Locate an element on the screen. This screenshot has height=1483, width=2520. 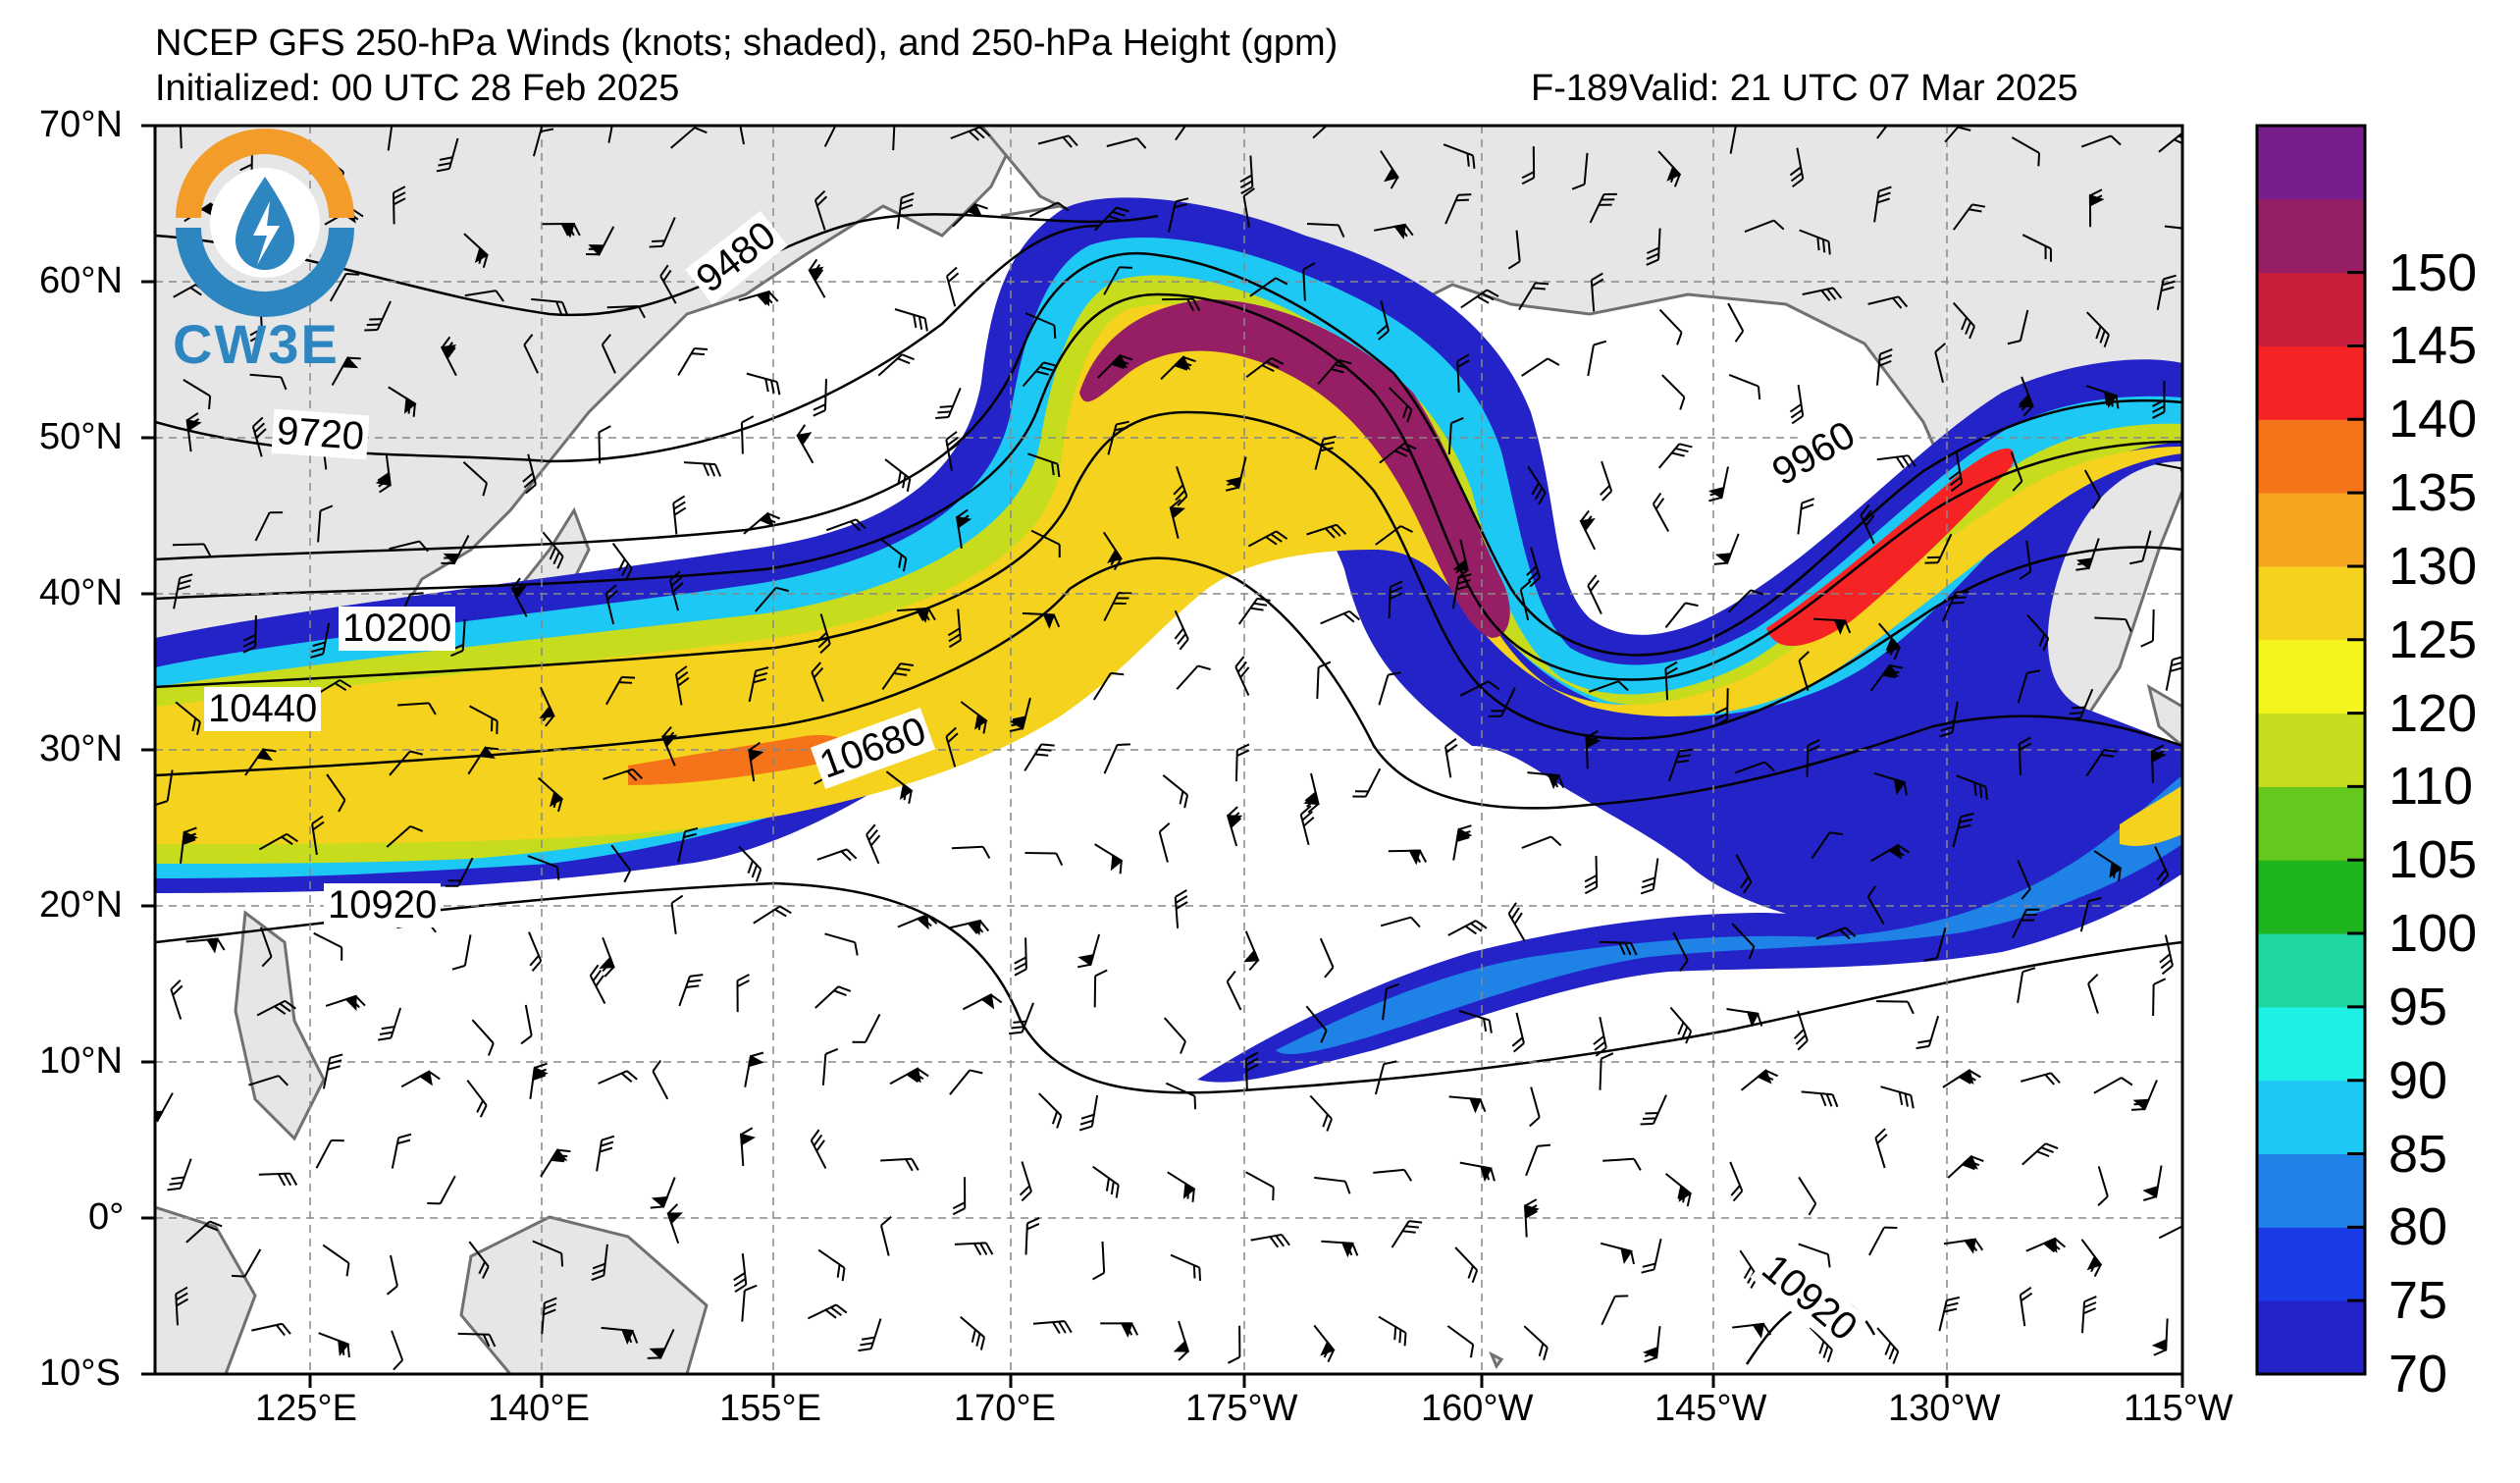
colorbar-label: 140 is located at coordinates (2433, 420).